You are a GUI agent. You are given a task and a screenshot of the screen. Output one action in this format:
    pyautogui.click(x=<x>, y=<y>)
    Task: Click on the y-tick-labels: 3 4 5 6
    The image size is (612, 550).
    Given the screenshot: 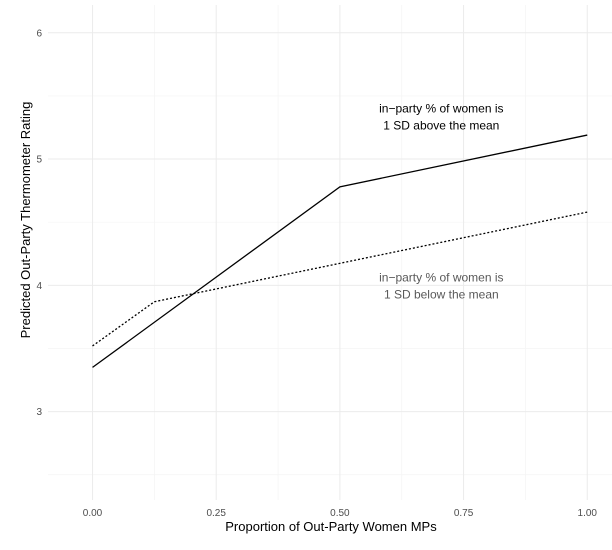 What is the action you would take?
    pyautogui.click(x=39, y=223)
    